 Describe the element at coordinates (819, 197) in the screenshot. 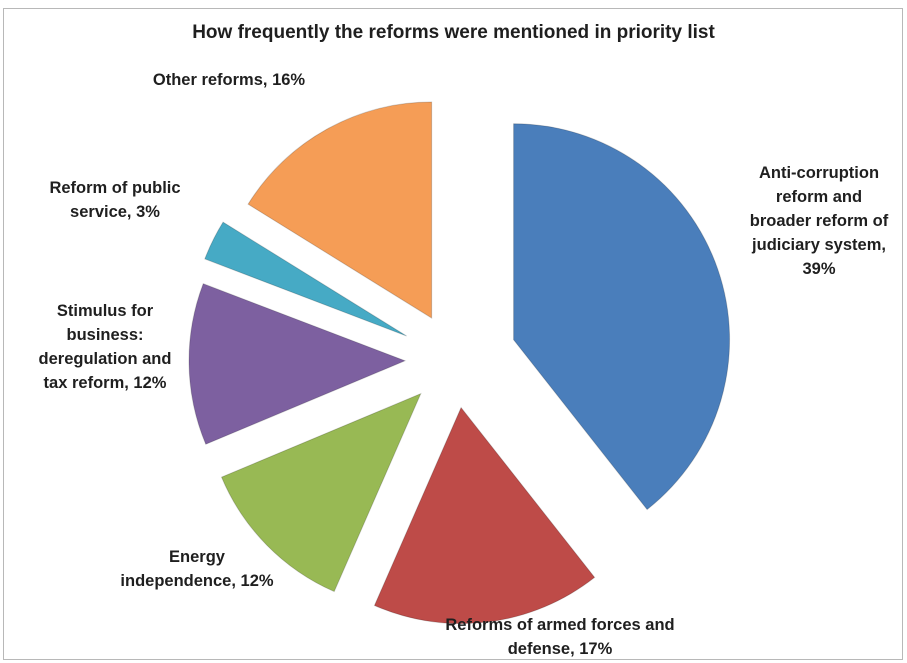

I see `slice-label-line: reform and` at that location.